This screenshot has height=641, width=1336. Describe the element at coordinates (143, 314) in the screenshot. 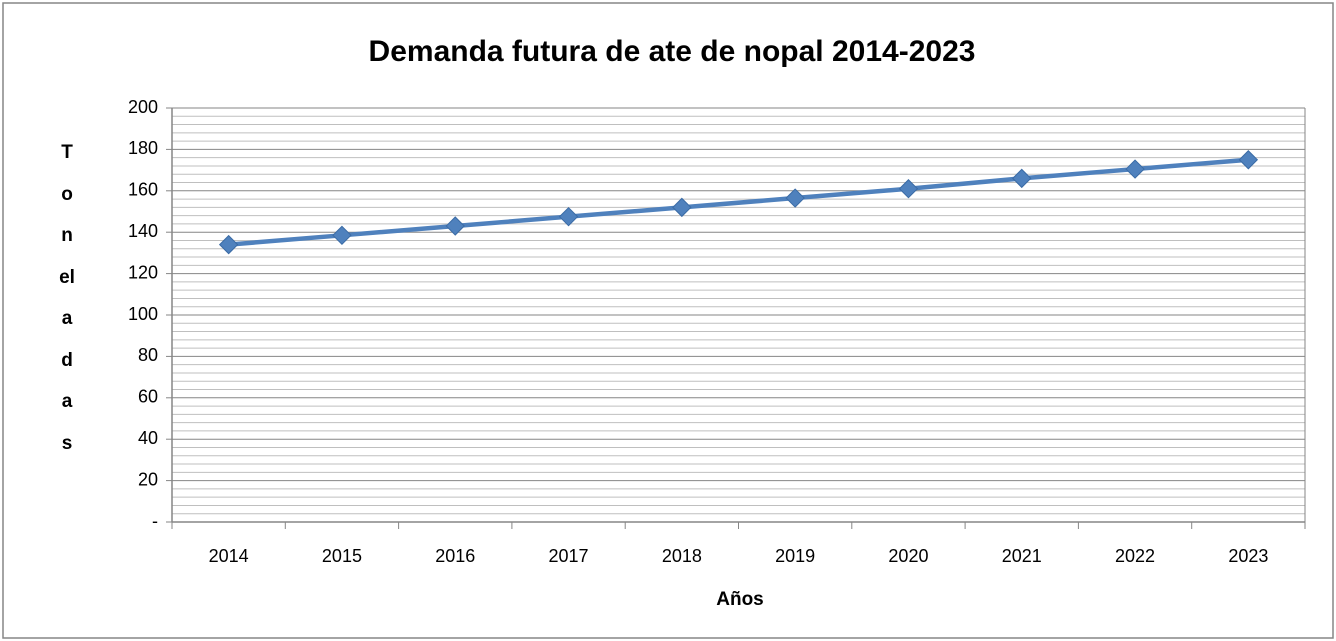

I see `y-tick-label: 100` at that location.